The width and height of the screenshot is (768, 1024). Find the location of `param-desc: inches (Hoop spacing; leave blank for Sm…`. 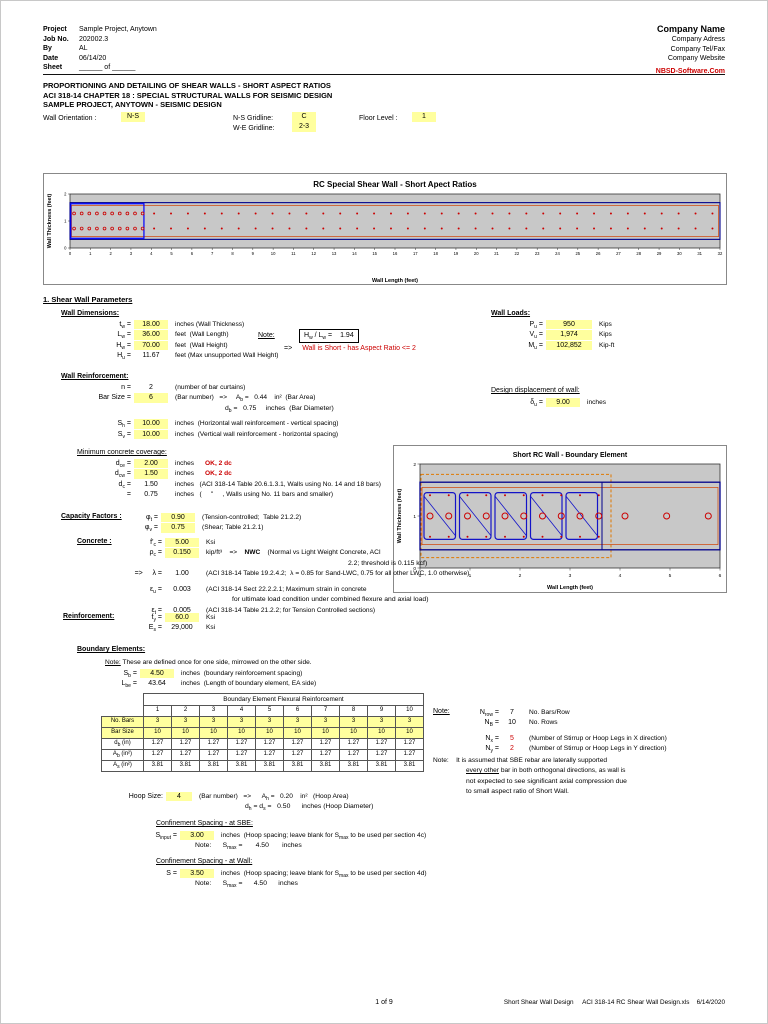

param-desc: inches (Hoop spacing; leave blank for Sm… is located at coordinates (324, 836).